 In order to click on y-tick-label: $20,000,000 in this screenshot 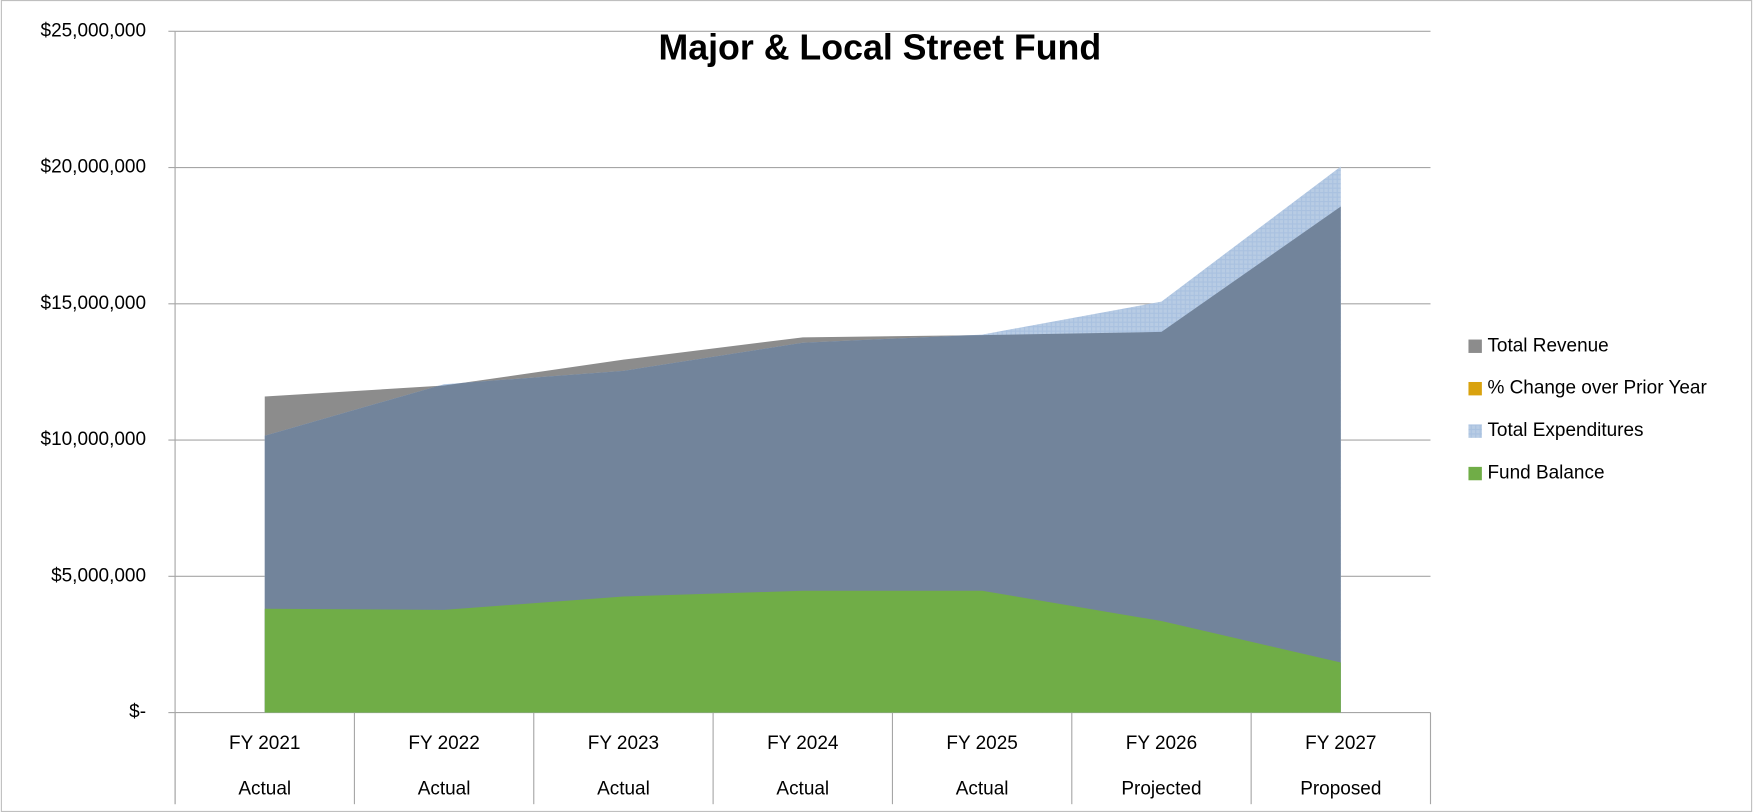, I will do `click(94, 167)`.